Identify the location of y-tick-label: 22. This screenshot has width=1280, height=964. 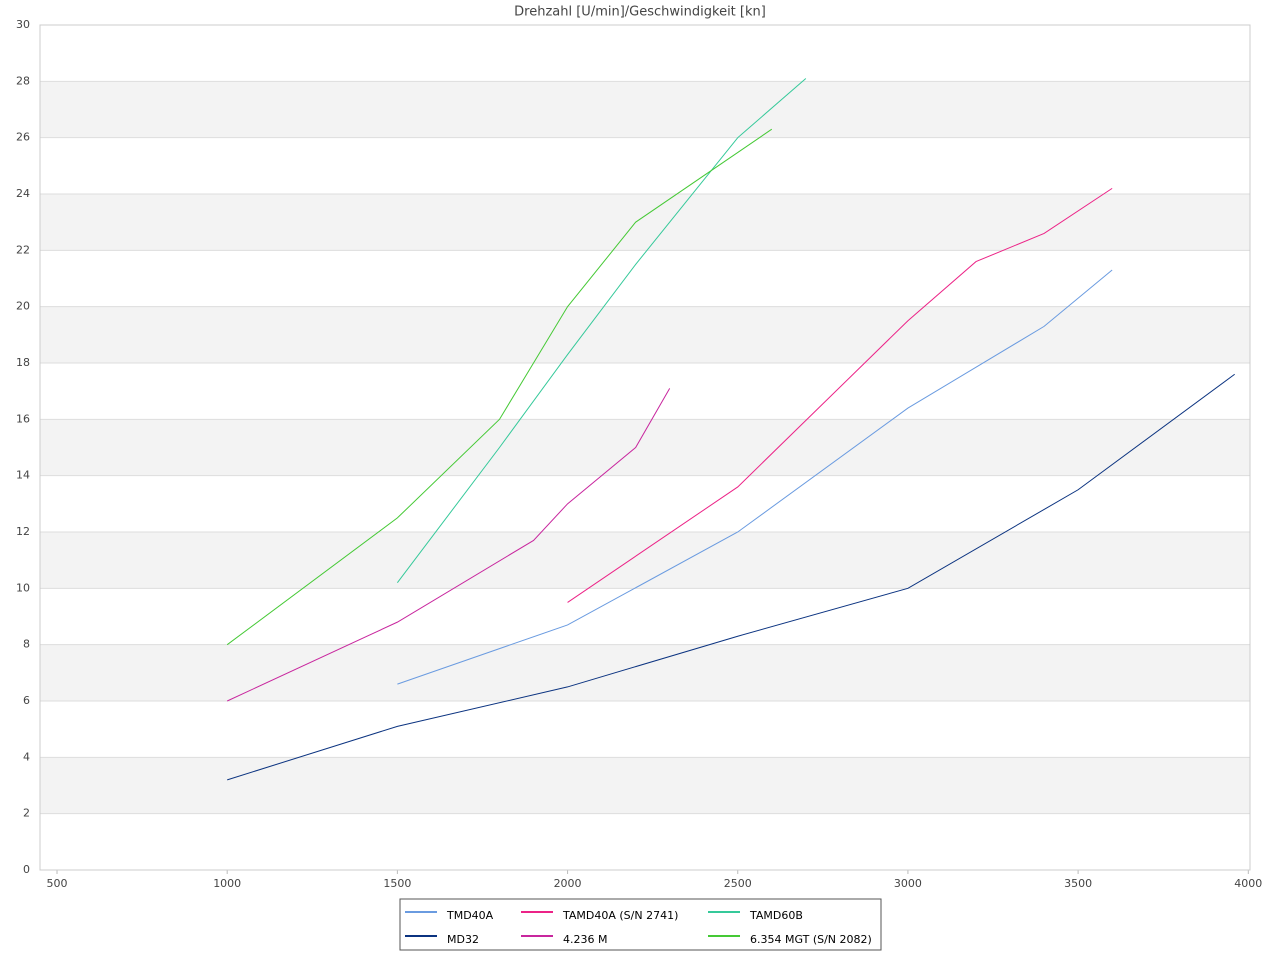
(23, 249).